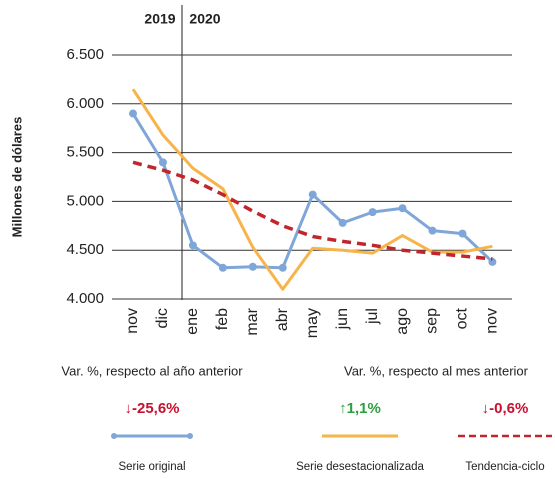  What do you see at coordinates (162, 318) in the screenshot?
I see `x-tick-label: dic` at bounding box center [162, 318].